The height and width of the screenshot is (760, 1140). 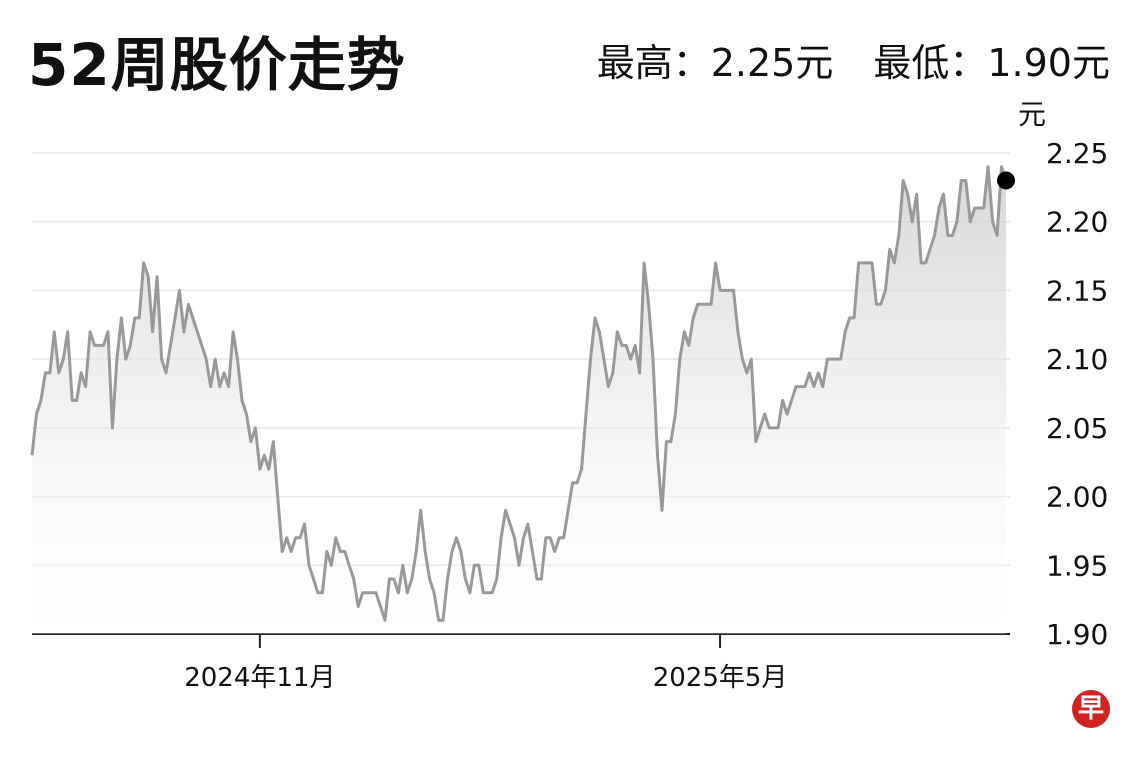 What do you see at coordinates (1077, 222) in the screenshot?
I see `y-tick-label: 2.20` at bounding box center [1077, 222].